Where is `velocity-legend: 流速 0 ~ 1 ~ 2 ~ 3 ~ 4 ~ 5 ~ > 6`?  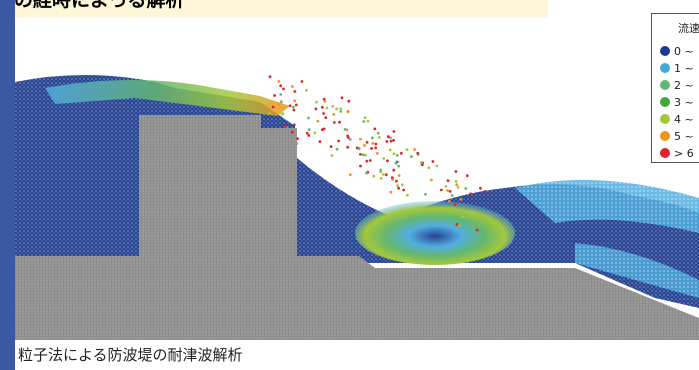
velocity-legend: 流速 0 ~ 1 ~ 2 ~ 3 ~ 4 ~ 5 ~ > 6 is located at coordinates (675, 88).